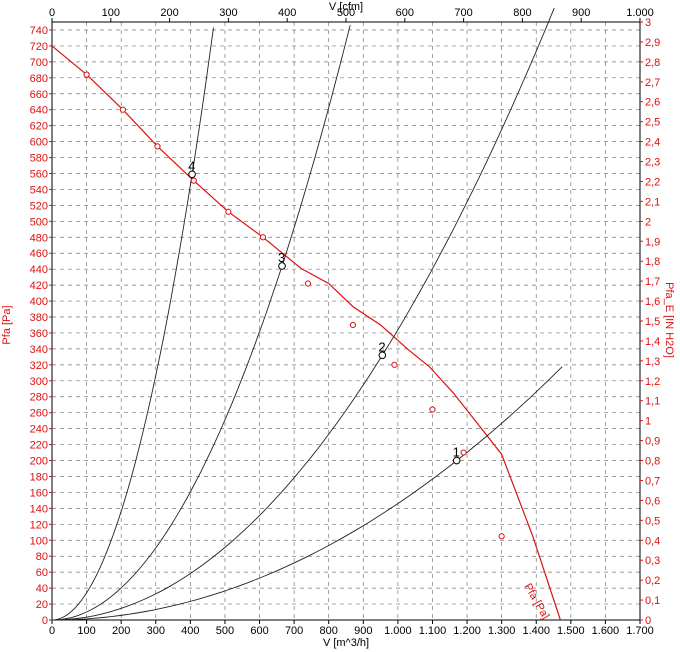  What do you see at coordinates (648, 621) in the screenshot?
I see `right-tick-label: 0` at bounding box center [648, 621].